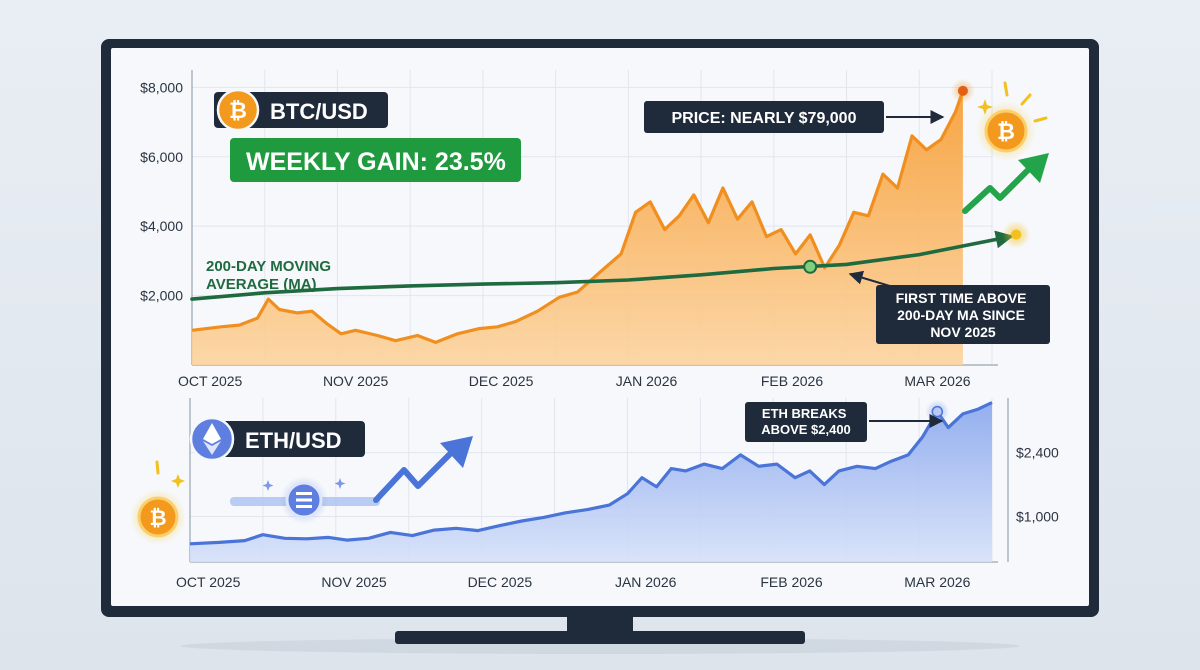 This screenshot has height=670, width=1200. I want to click on eth-x-tick-label: DEC 2025, so click(500, 582).